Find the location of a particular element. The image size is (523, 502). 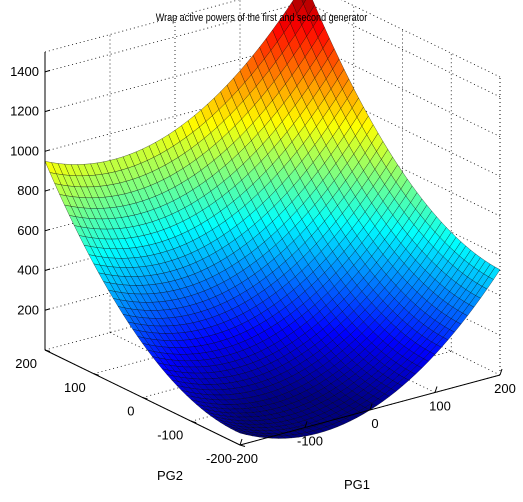

z-tick-label: 600 is located at coordinates (28, 230).